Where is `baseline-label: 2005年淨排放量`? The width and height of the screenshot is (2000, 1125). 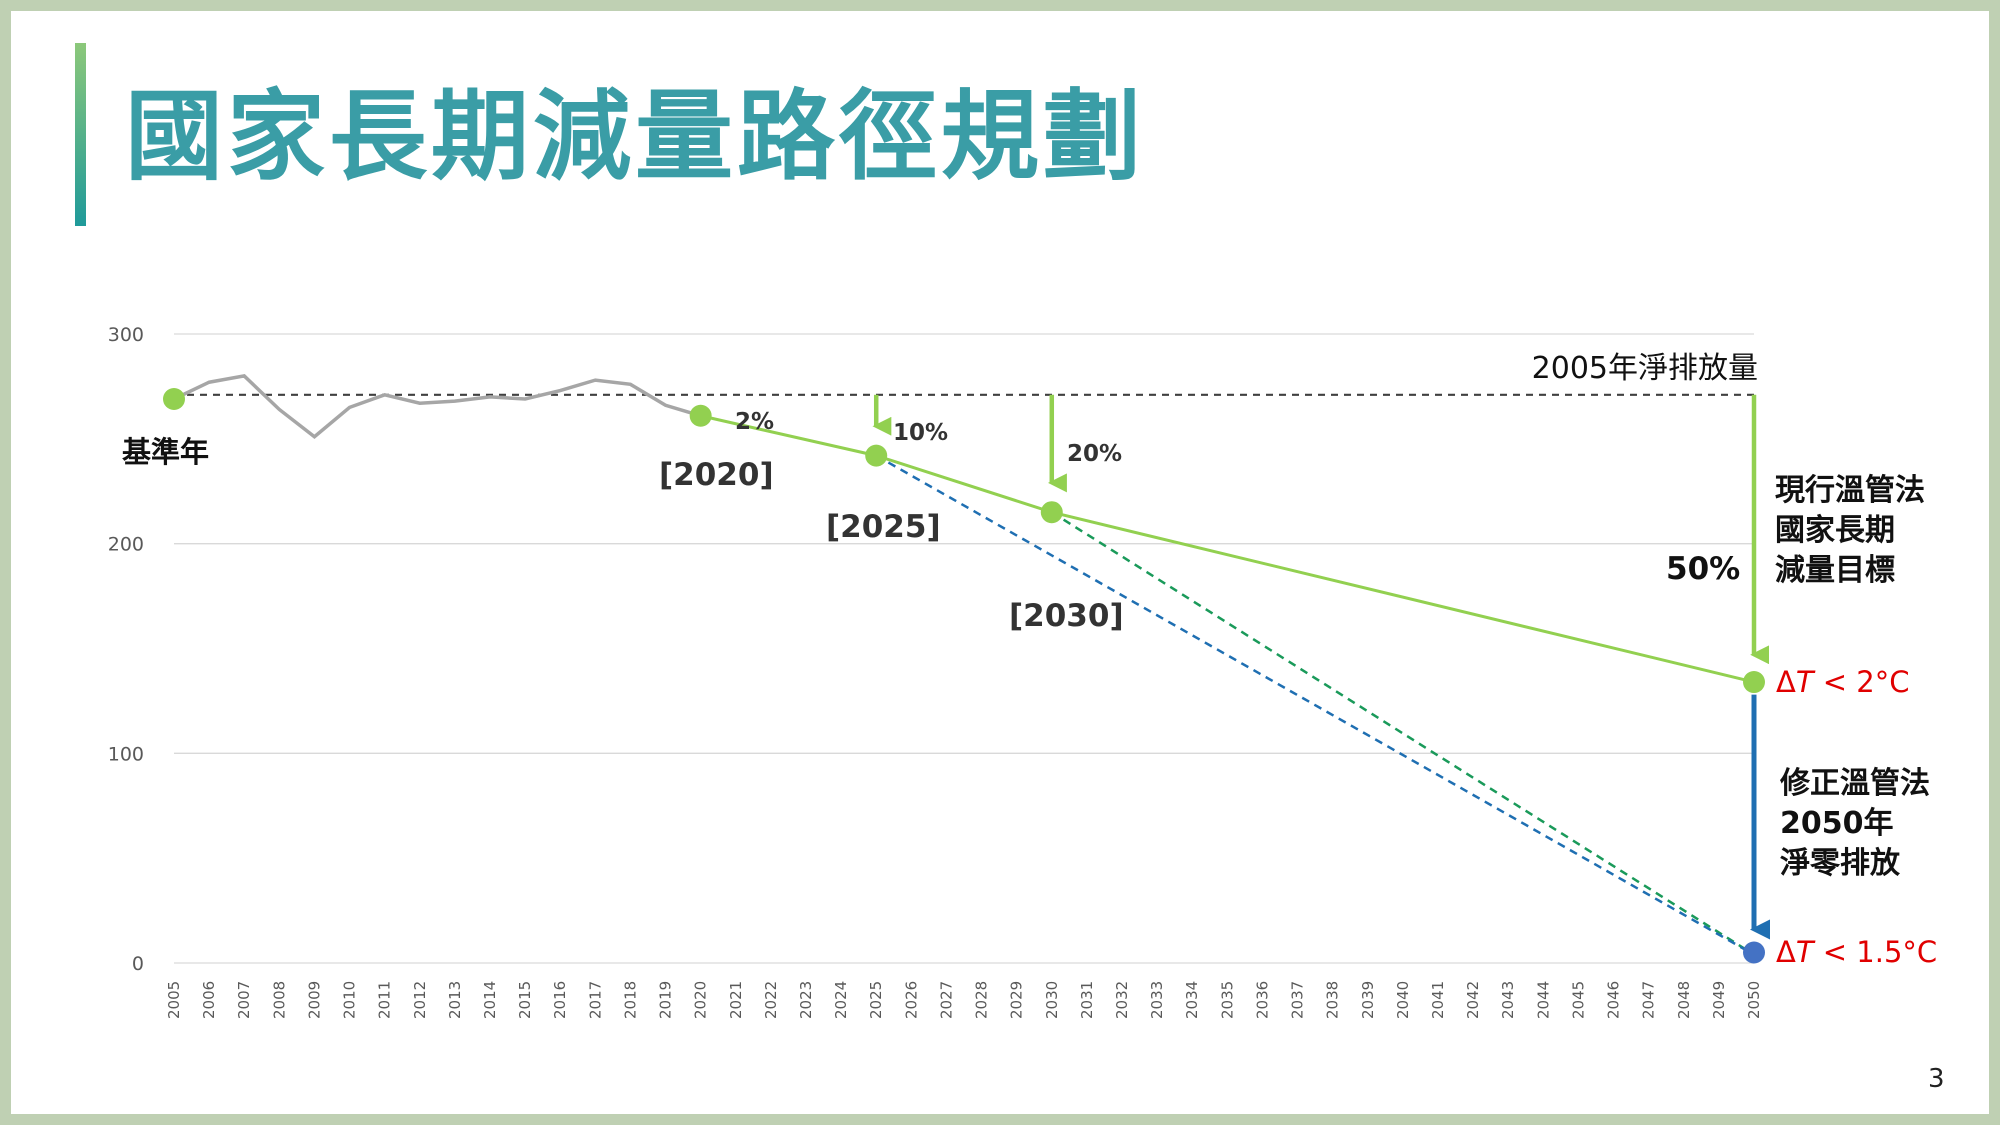
baseline-label: 2005年淨排放量 is located at coordinates (1645, 368).